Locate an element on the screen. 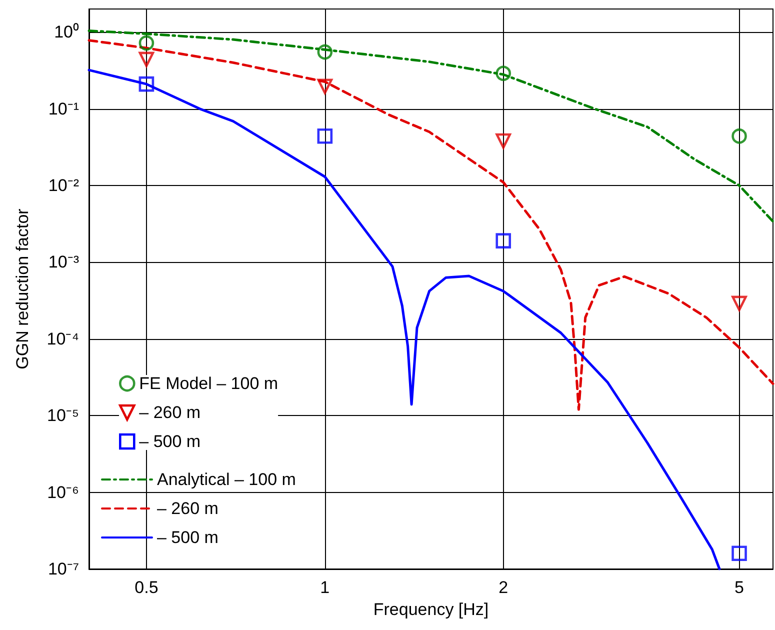 This screenshot has height=630, width=775. x-tick-label: 5 is located at coordinates (739, 587).